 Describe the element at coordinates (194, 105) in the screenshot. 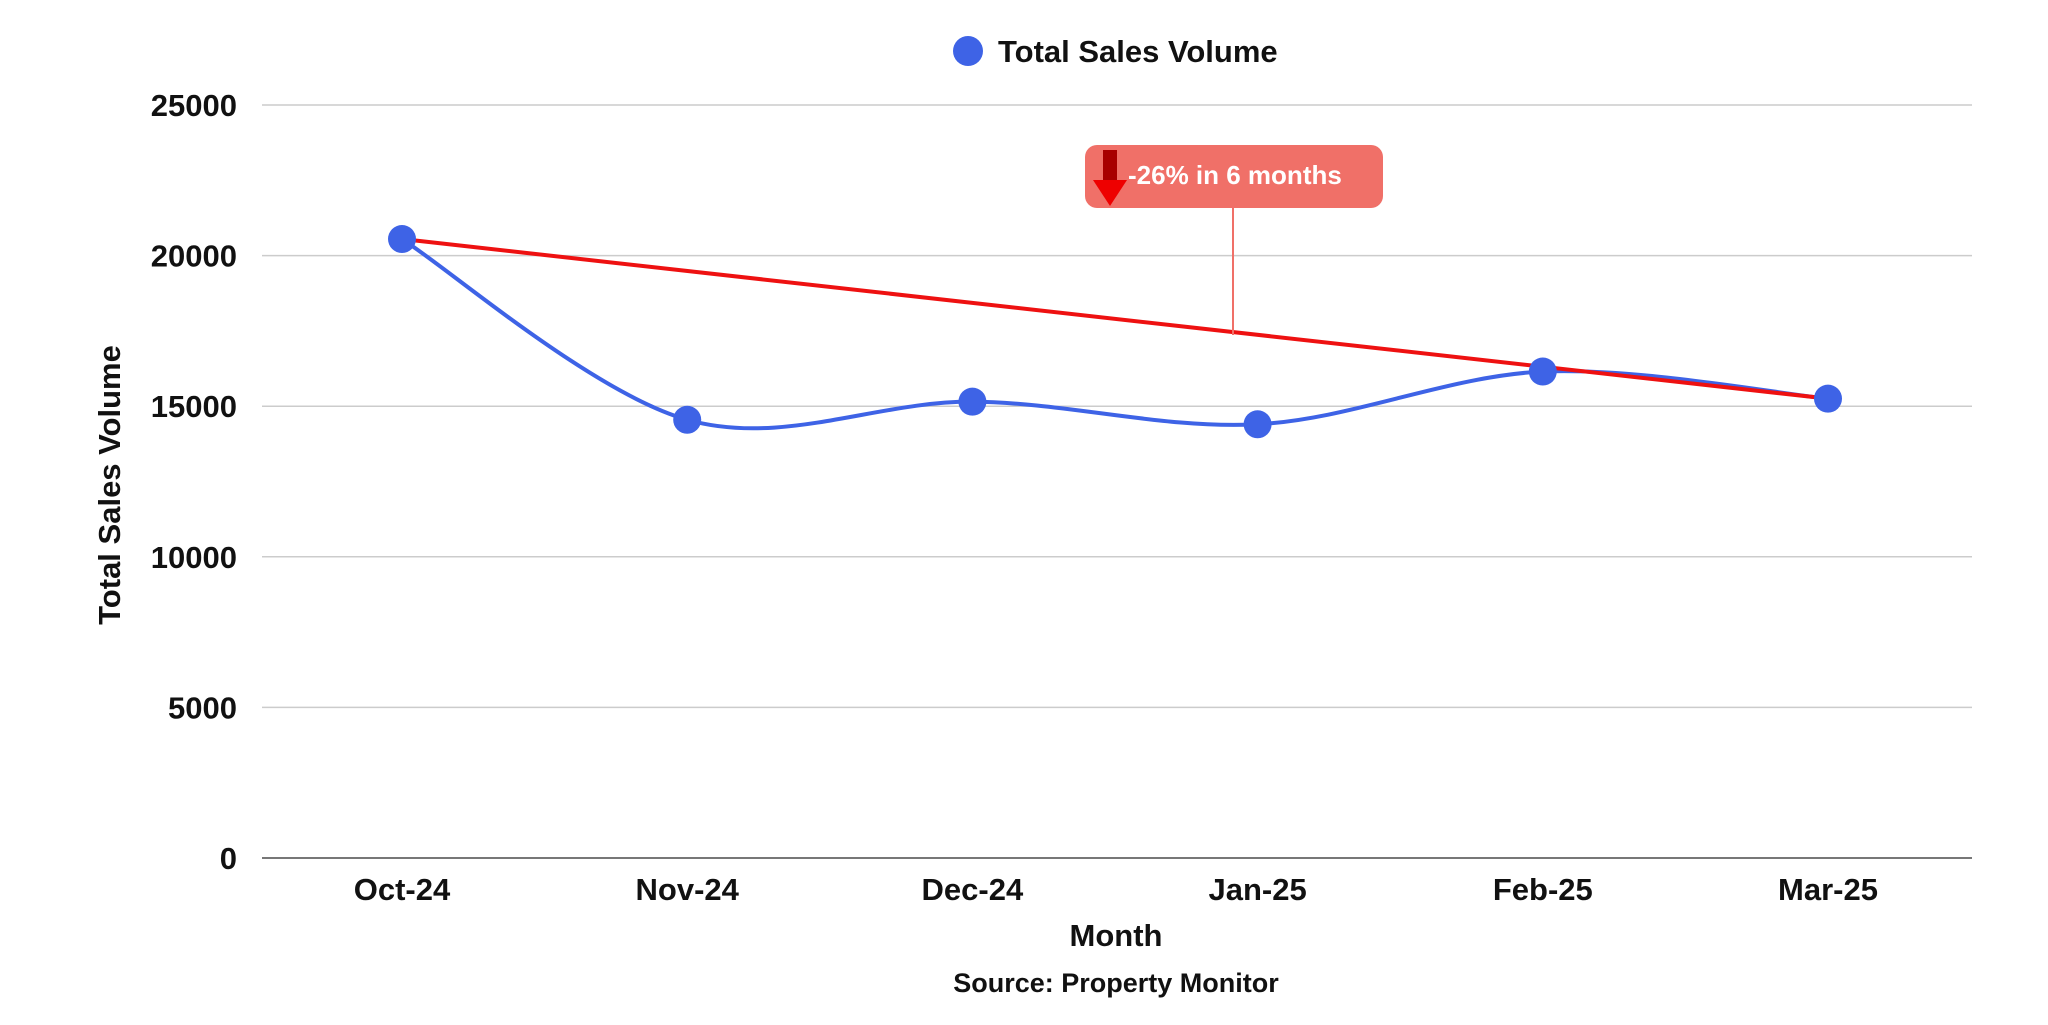

I see `y-tick-label: 25000` at that location.